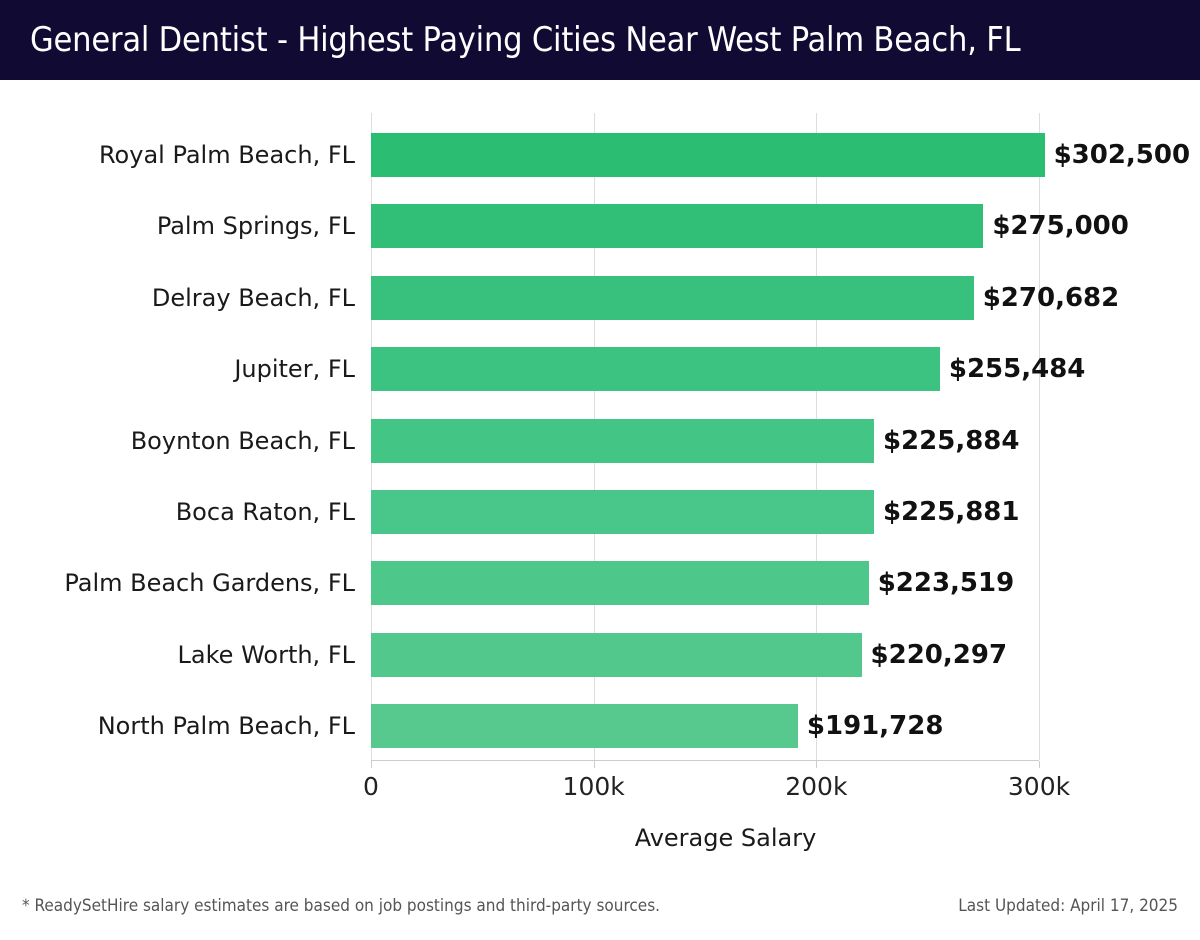  I want to click on footer-last-updated: Last Updated: April 17, 2025, so click(1068, 906).